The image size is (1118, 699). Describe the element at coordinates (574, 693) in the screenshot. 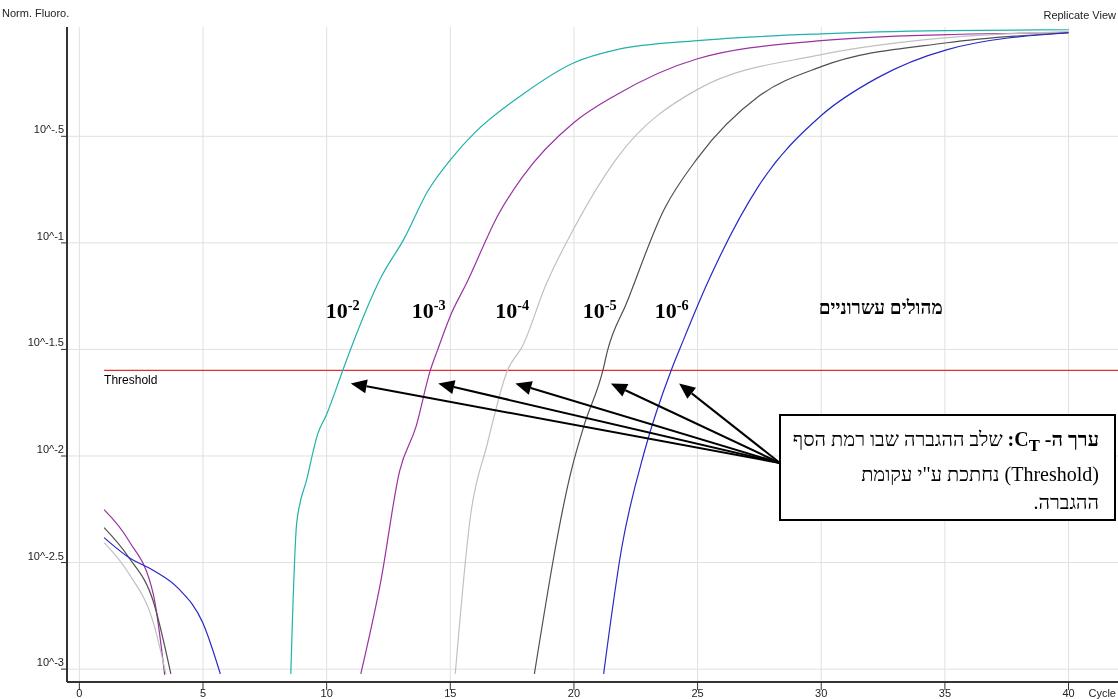

I see `x-tick-label: 20` at that location.